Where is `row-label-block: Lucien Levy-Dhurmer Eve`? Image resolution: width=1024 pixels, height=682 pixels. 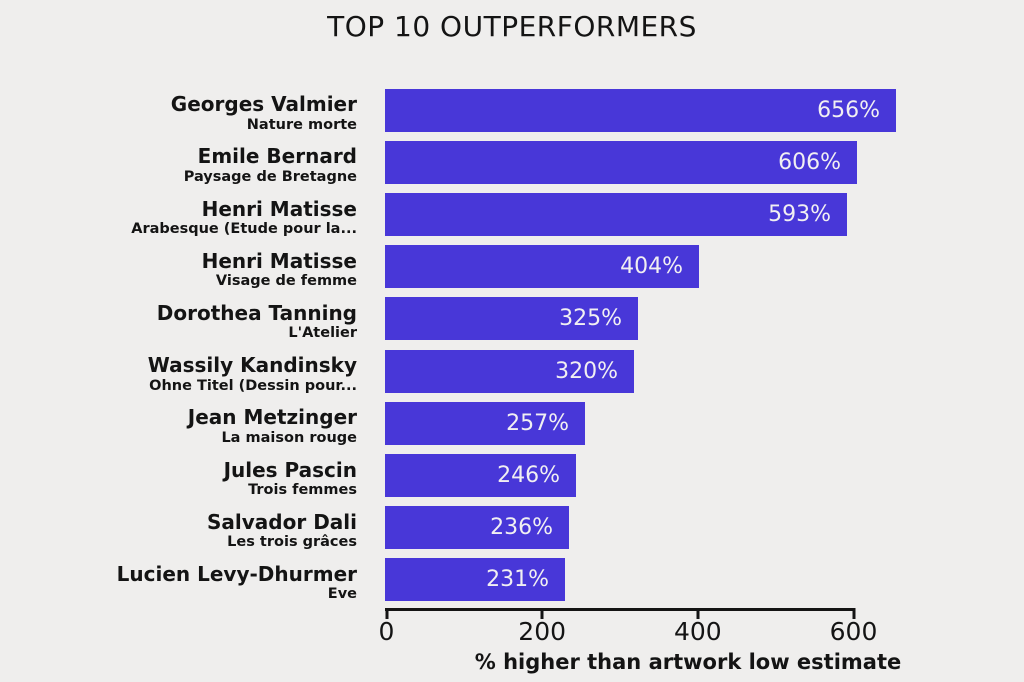
row-label-block: Lucien Levy-Dhurmer Eve is located at coordinates (192, 583).